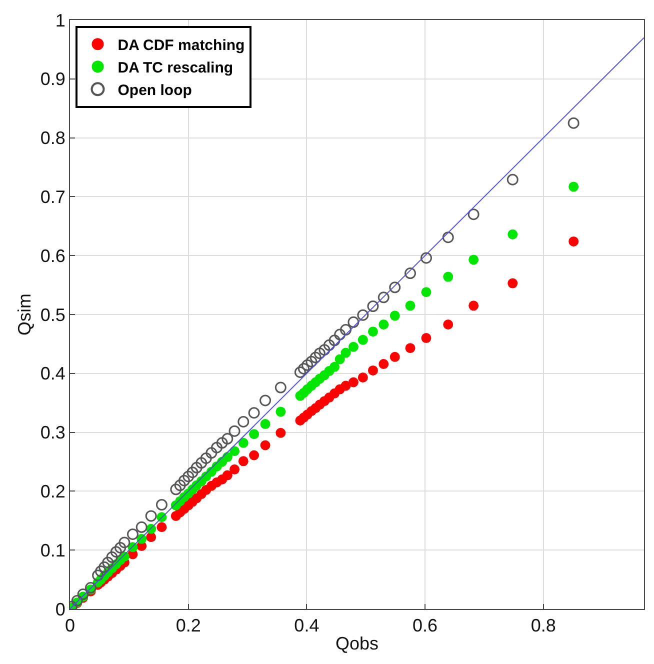 The height and width of the screenshot is (664, 654). I want to click on y-tick-label: 0, so click(60, 609).